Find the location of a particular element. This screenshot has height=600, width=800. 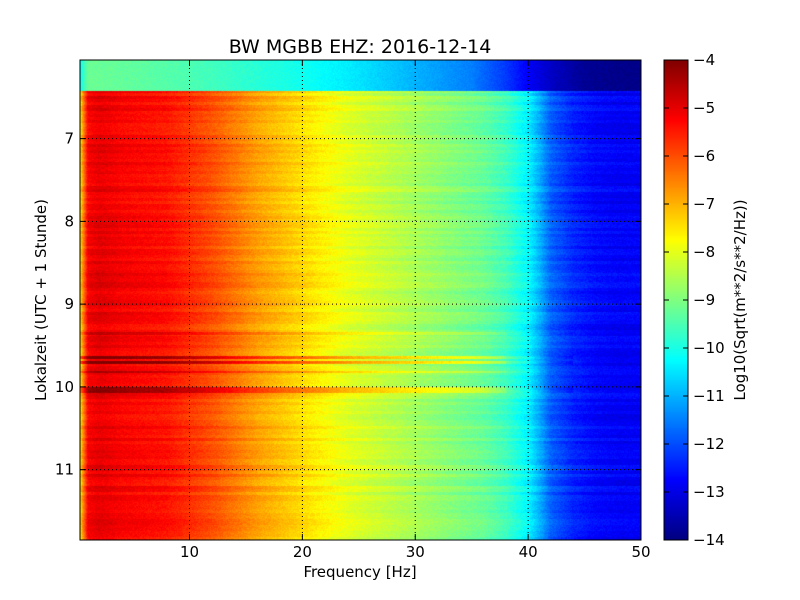

y-tick-label: 11 is located at coordinates (64, 470).